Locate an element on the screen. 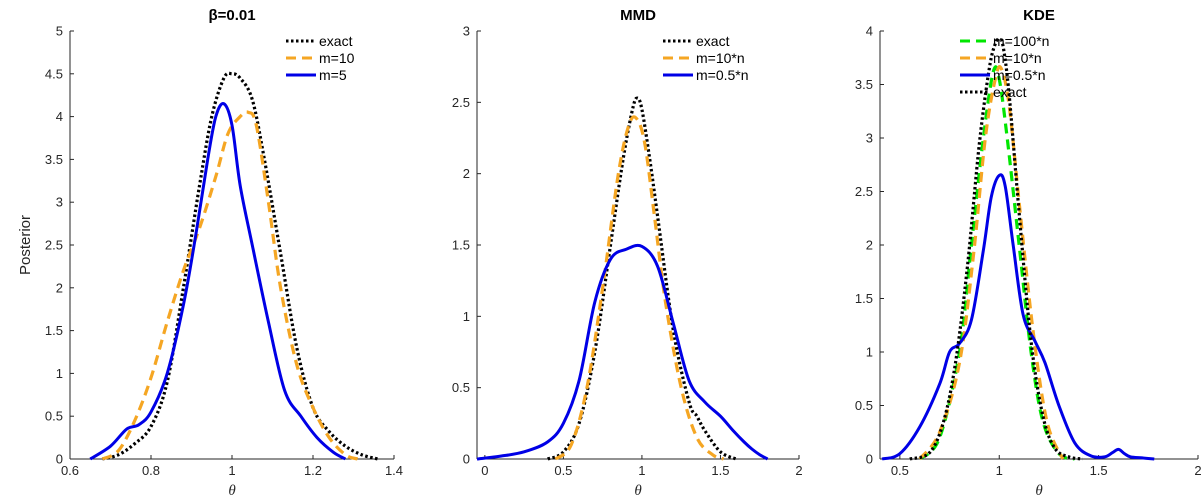 This screenshot has height=498, width=1201. series-line-exact is located at coordinates (996, 249).